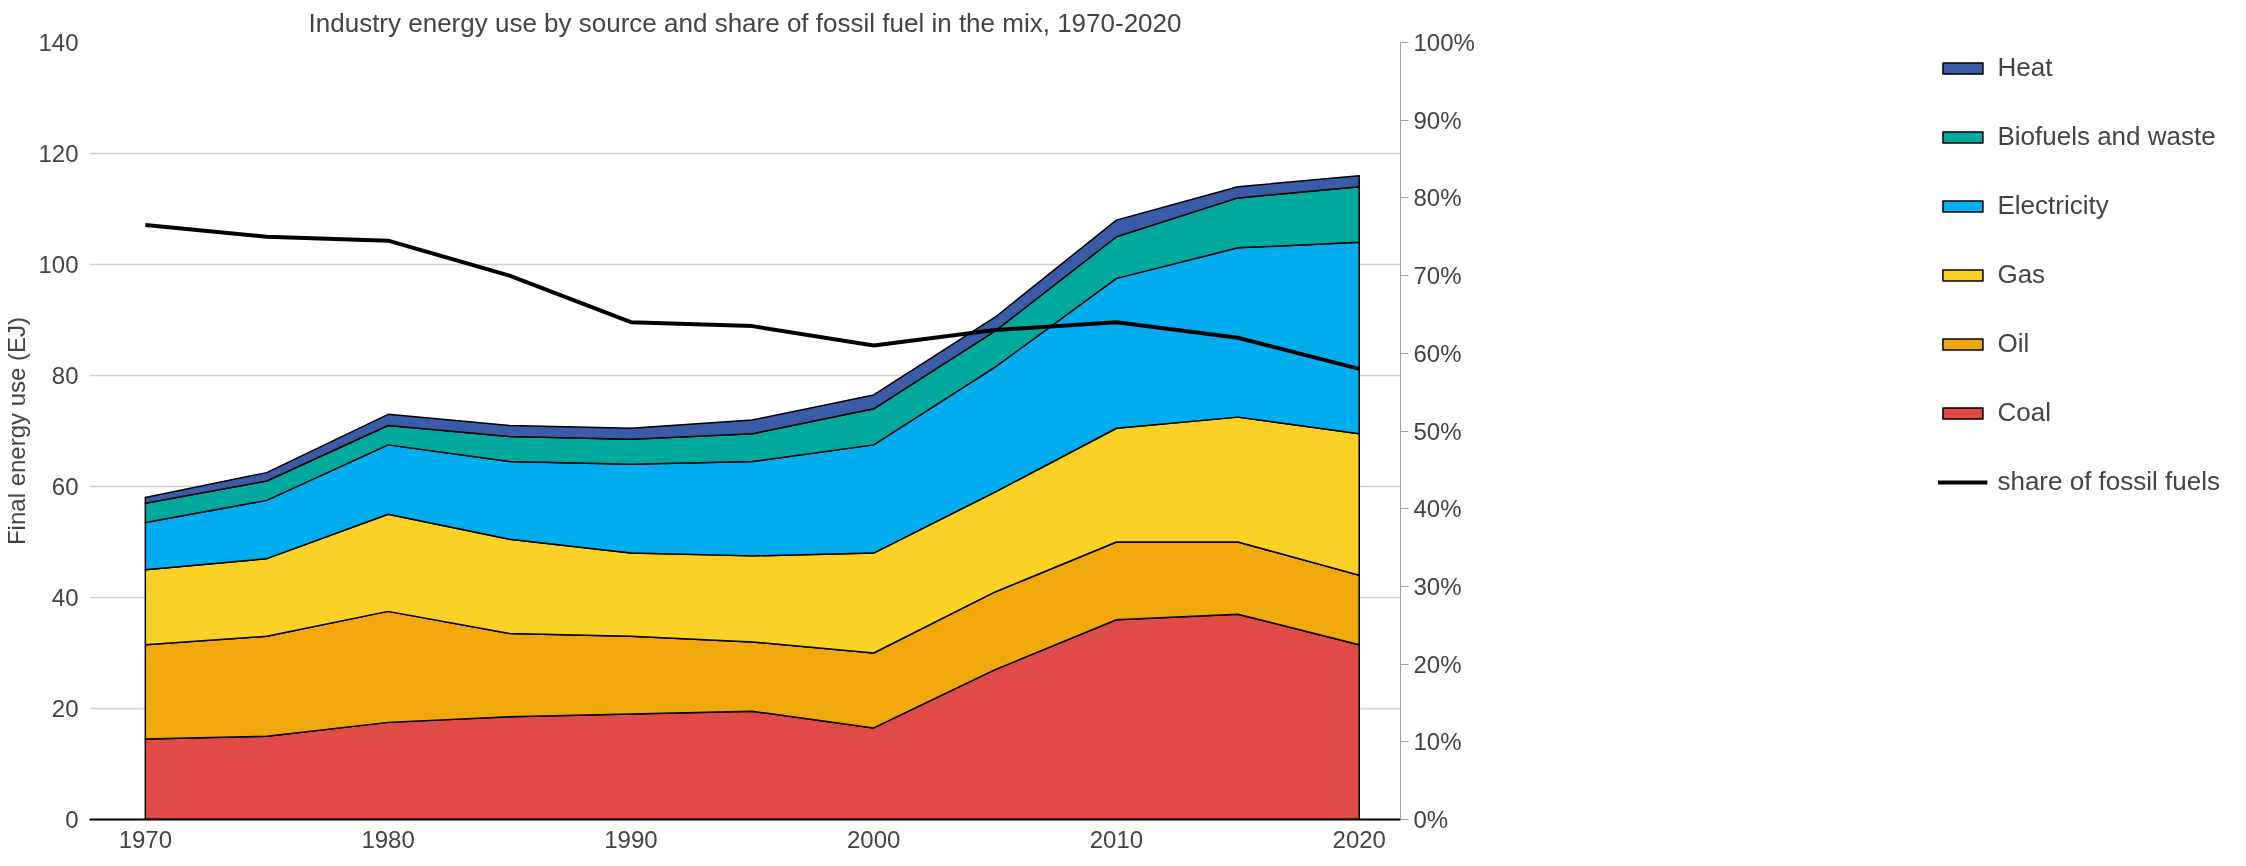 This screenshot has width=2246, height=866. What do you see at coordinates (58, 42) in the screenshot?
I see `y-tick-label: 140` at bounding box center [58, 42].